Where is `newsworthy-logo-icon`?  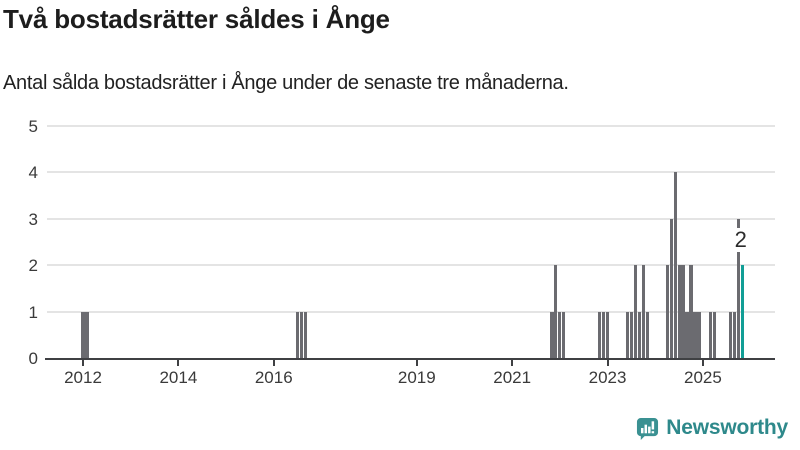
newsworthy-logo-icon is located at coordinates (648, 428).